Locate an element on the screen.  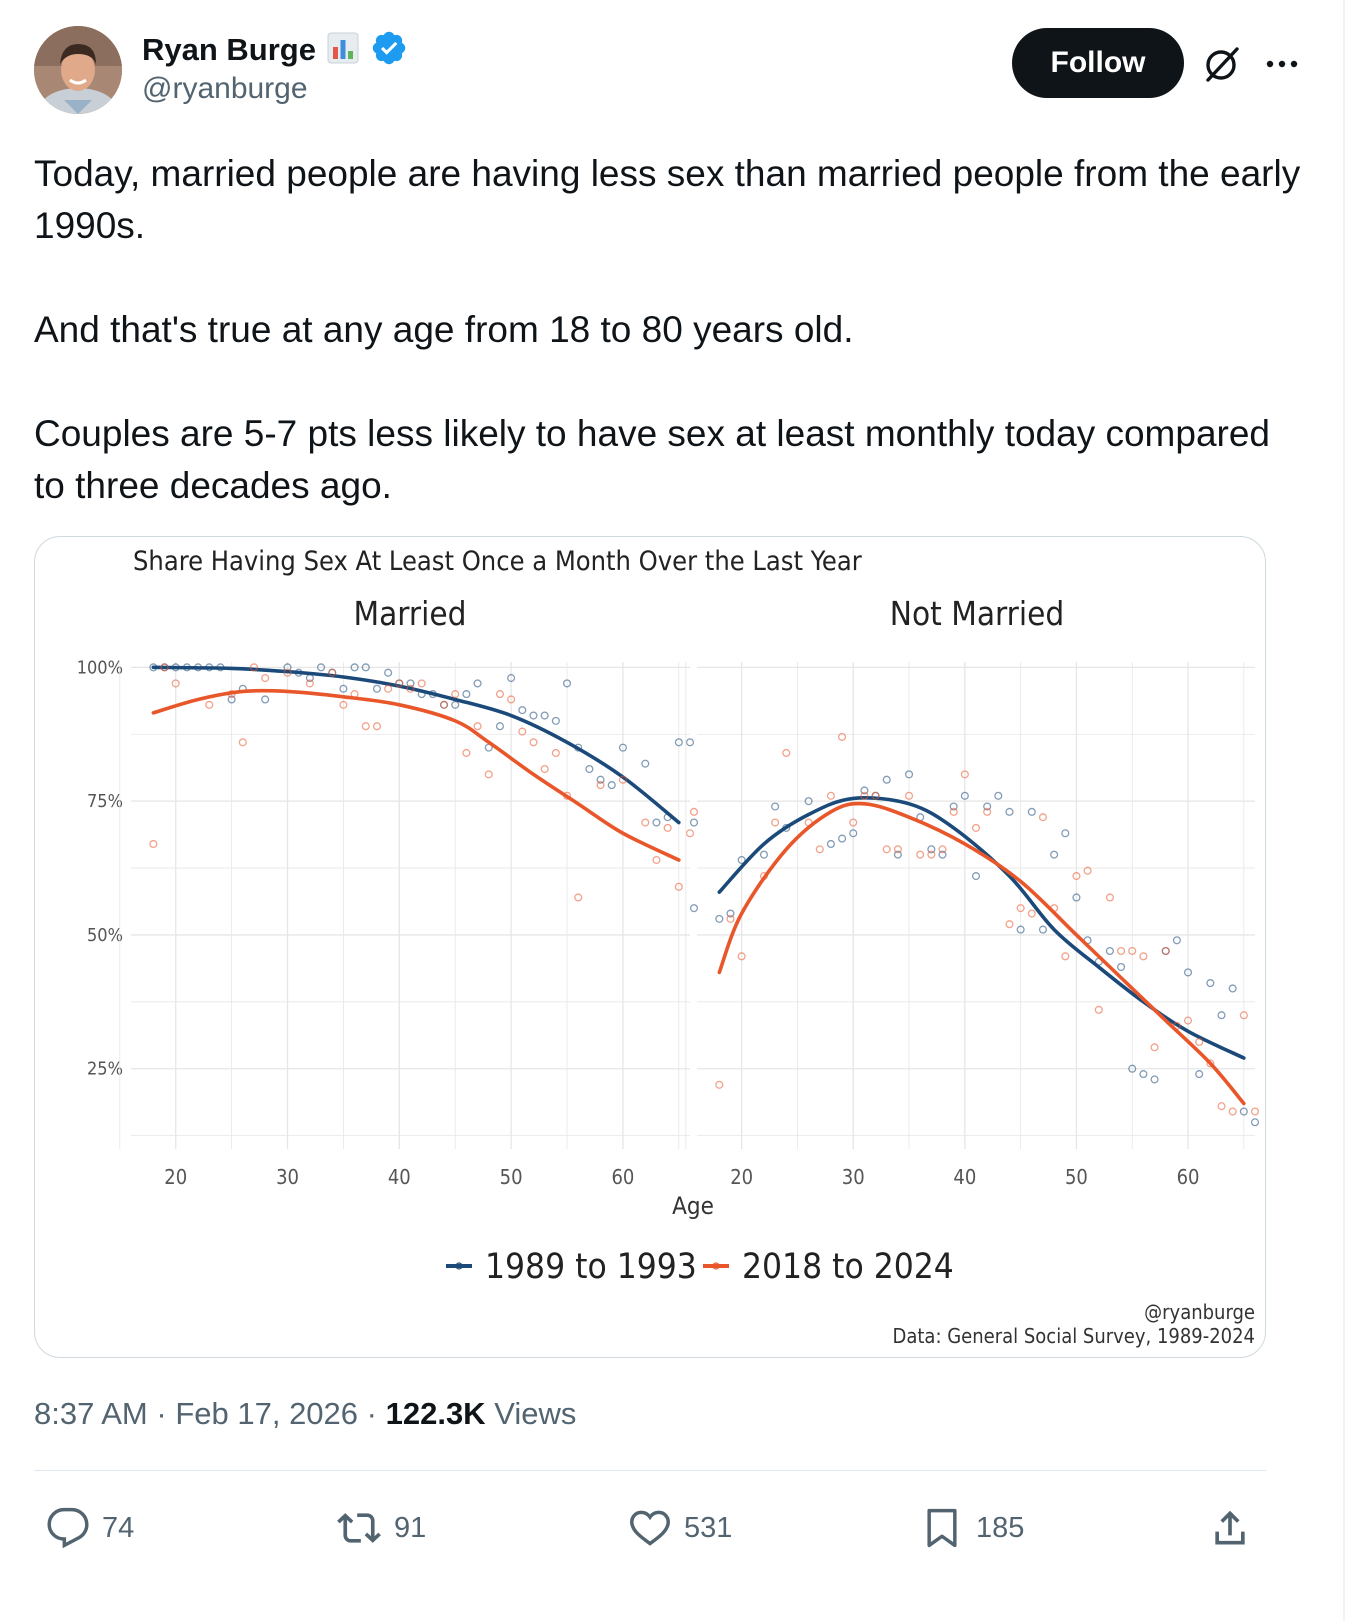
x-tick-label: 20 is located at coordinates (175, 1177).